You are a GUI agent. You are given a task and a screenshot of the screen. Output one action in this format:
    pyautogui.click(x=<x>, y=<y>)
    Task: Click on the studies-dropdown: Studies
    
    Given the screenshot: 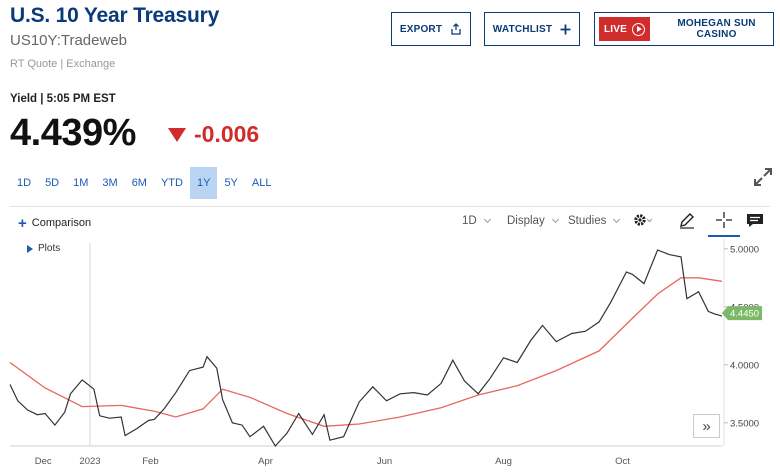 What is the action you would take?
    pyautogui.click(x=594, y=221)
    